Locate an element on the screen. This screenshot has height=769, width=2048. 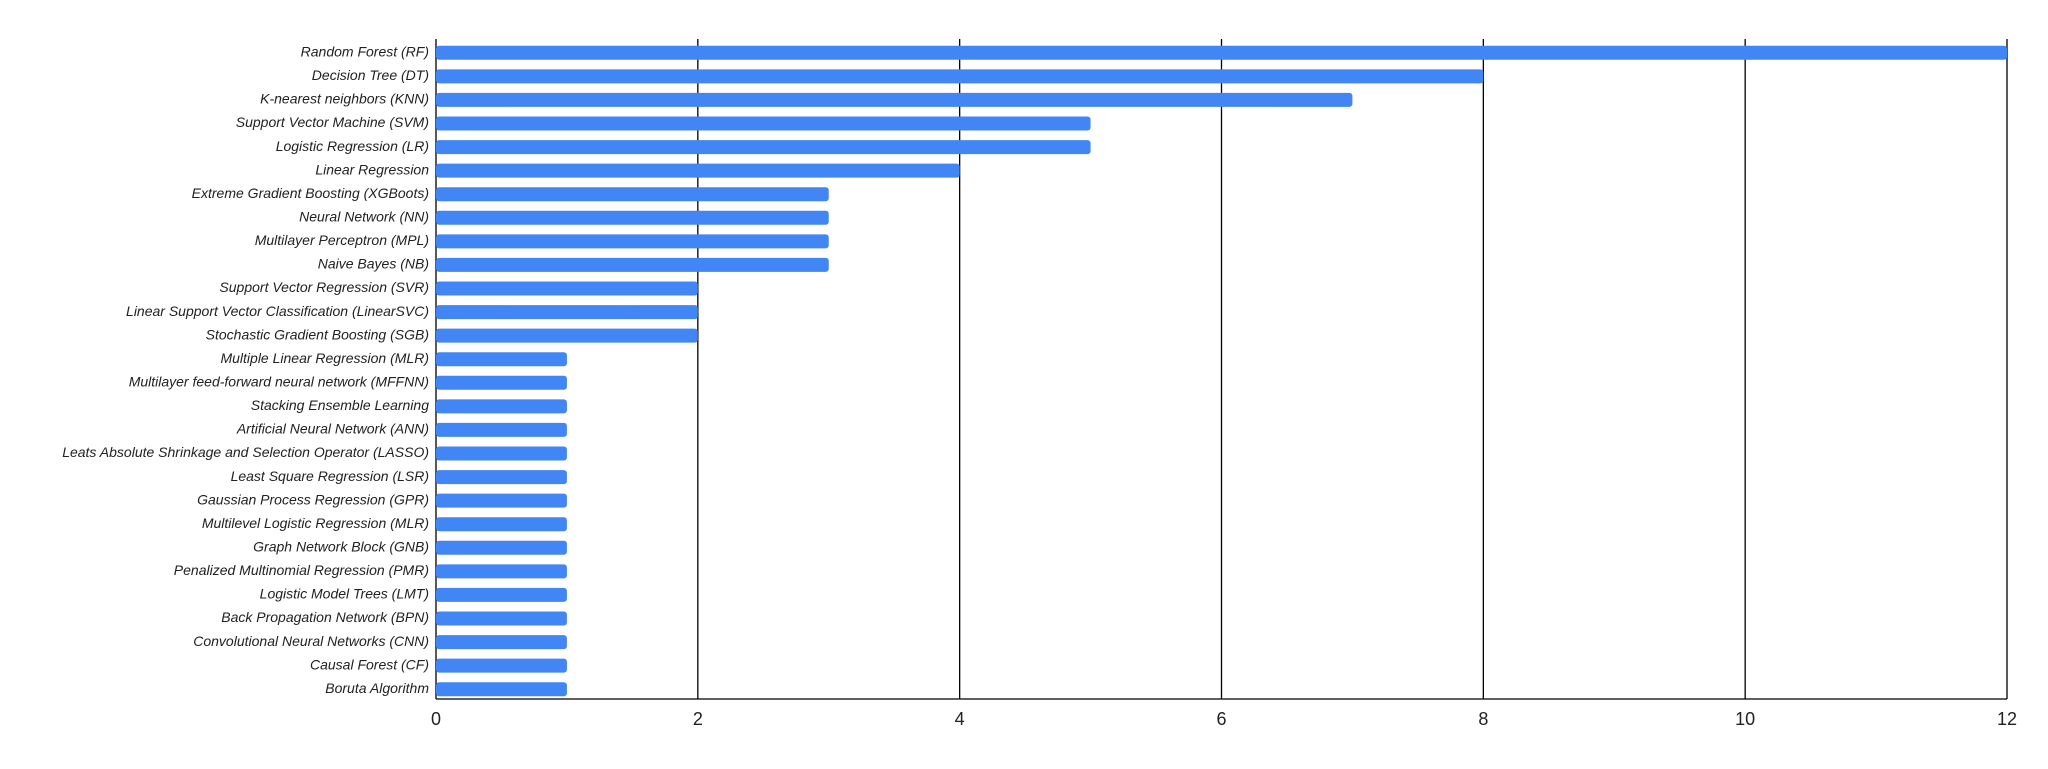
x-tick-label: 12 is located at coordinates (2007, 719).